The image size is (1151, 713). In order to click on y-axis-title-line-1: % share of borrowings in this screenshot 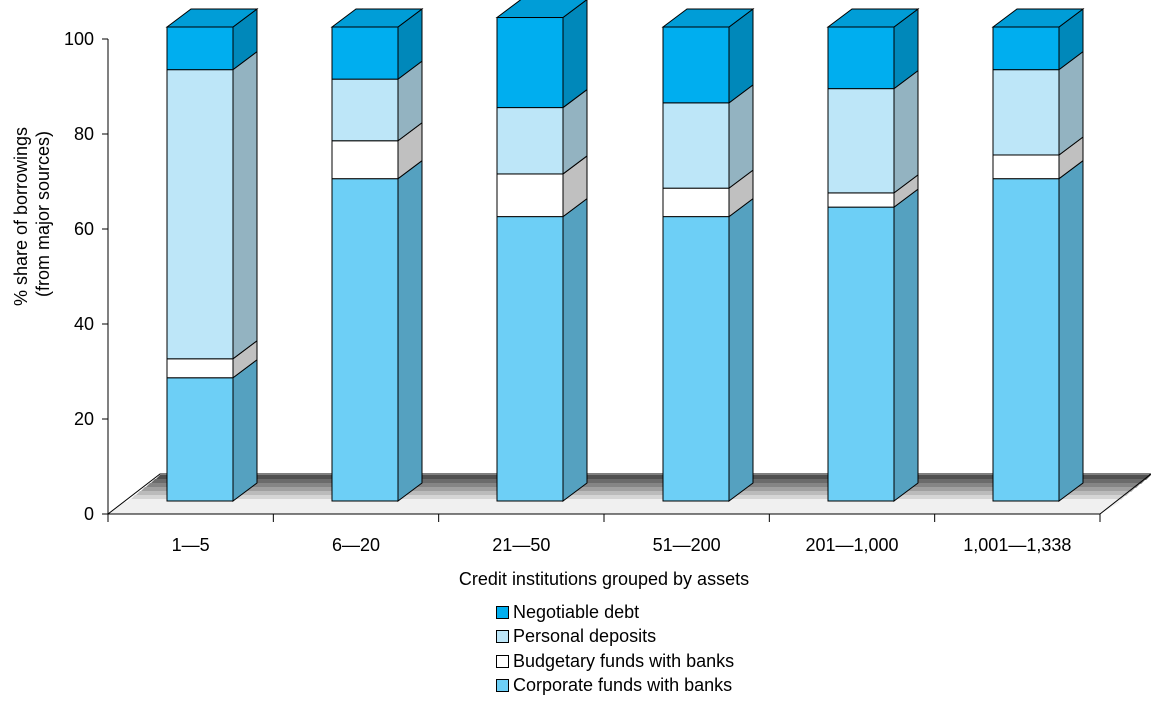, I will do `click(21, 216)`.